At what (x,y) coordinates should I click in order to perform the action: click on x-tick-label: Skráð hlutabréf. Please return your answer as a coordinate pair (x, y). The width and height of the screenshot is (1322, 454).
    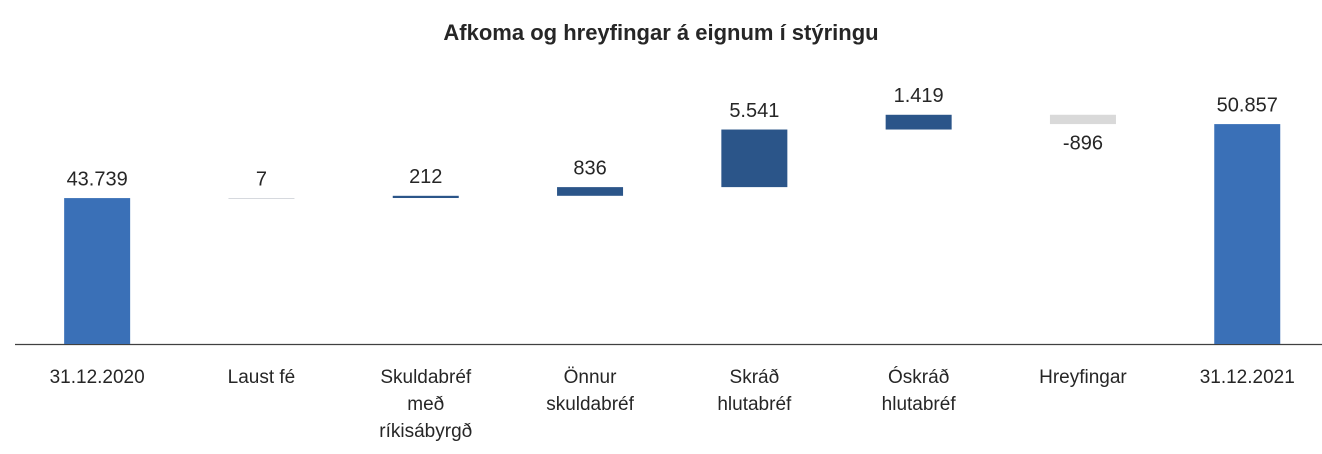
    Looking at the image, I should click on (754, 391).